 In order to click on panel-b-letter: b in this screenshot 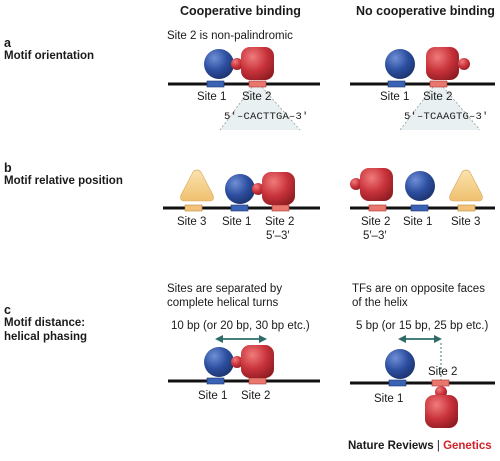, I will do `click(8, 168)`.